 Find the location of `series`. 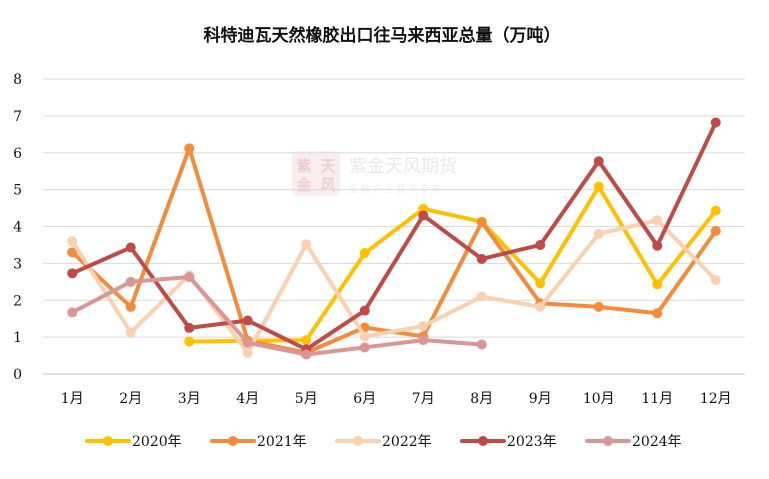

series is located at coordinates (277, 316).